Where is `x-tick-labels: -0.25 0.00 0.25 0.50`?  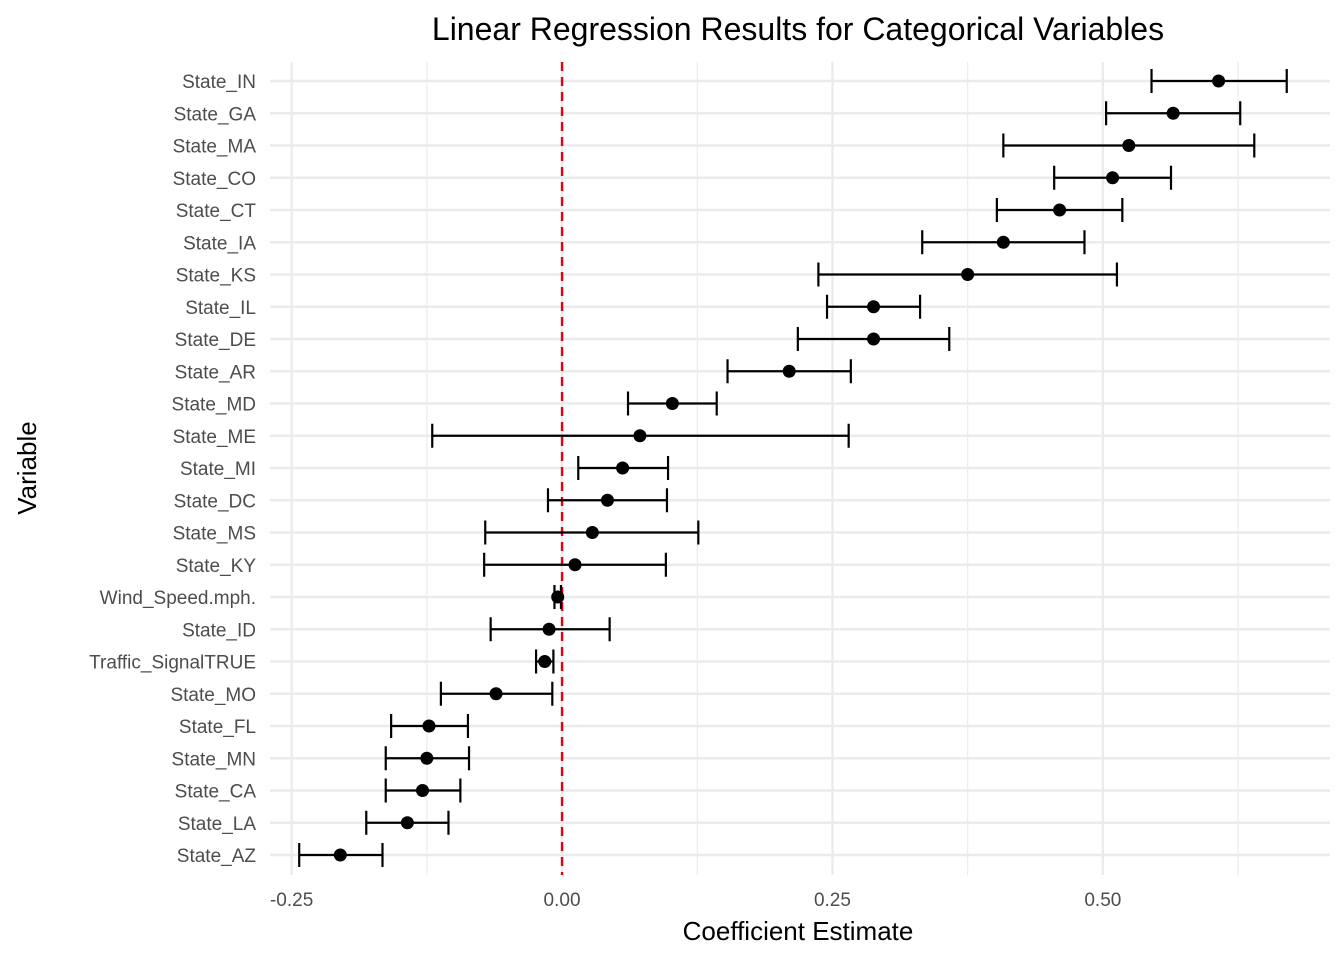 x-tick-labels: -0.25 0.00 0.25 0.50 is located at coordinates (695, 900).